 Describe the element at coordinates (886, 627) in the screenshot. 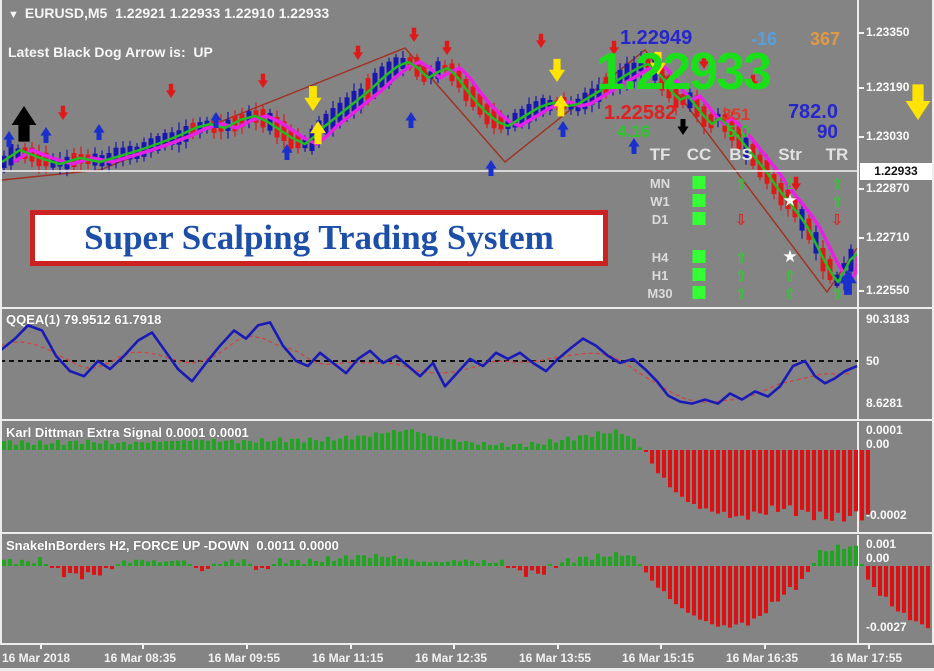

I see `snake-scale-label: -0.0027` at that location.